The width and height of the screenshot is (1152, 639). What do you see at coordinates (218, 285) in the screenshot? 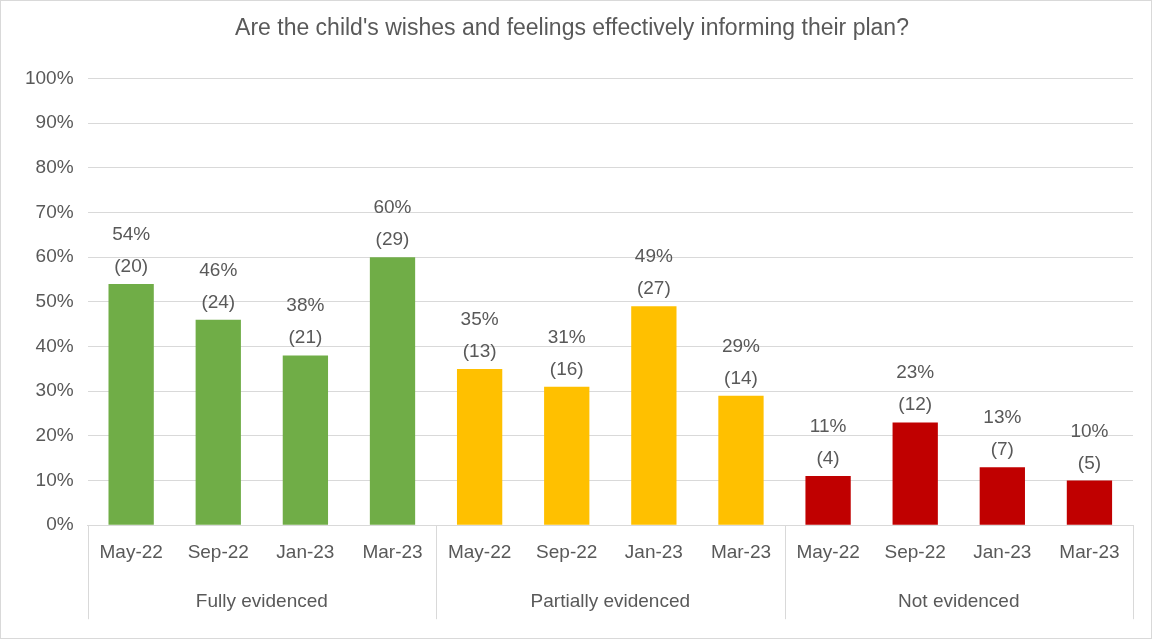
I see `data-label: 46% (24)` at bounding box center [218, 285].